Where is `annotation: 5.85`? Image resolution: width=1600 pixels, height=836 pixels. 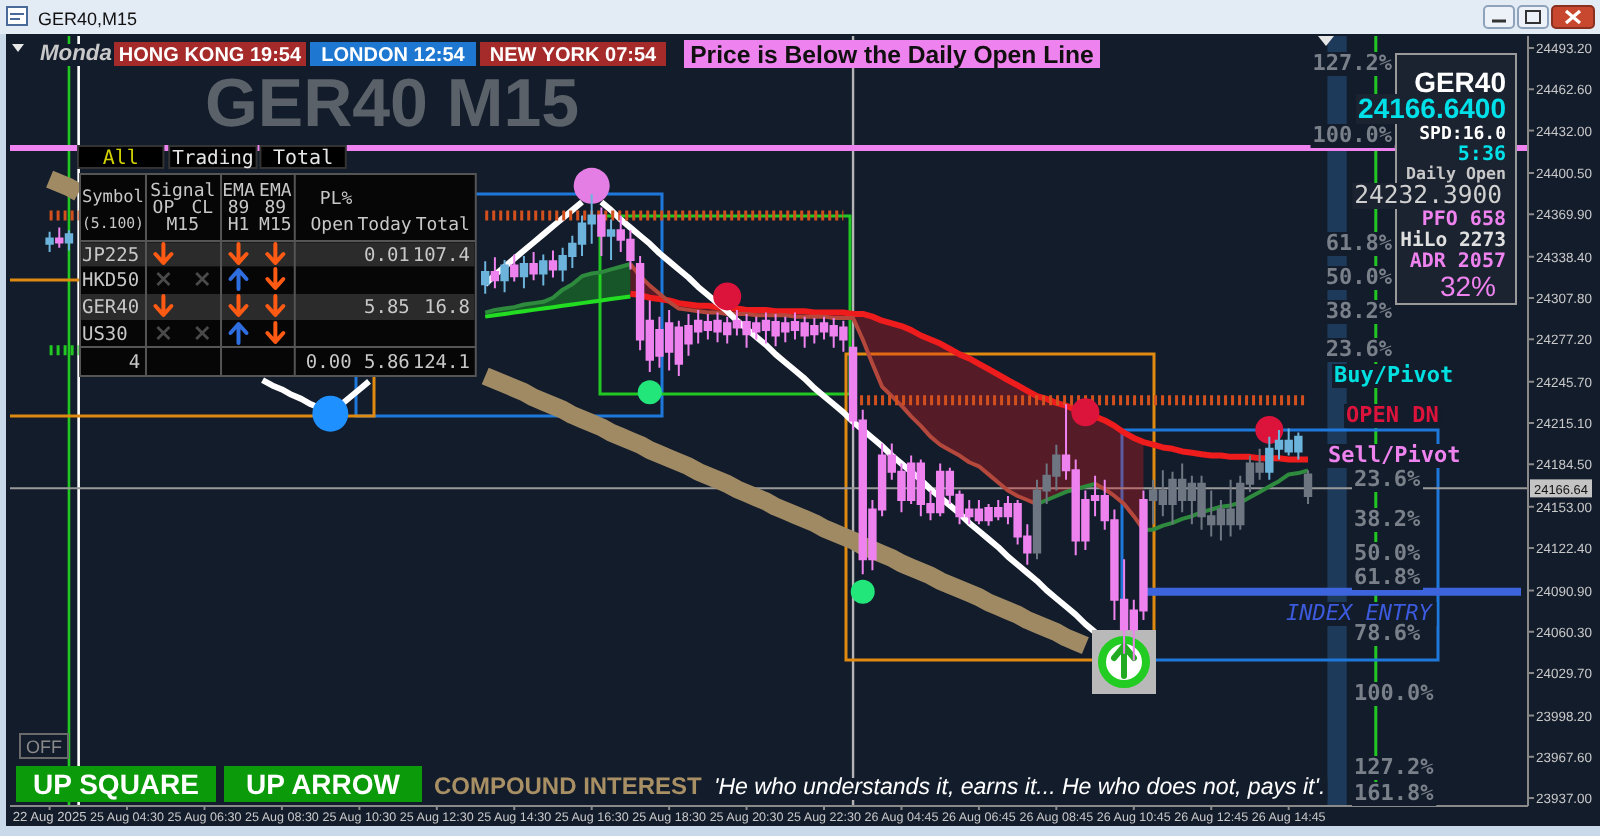
annotation: 5.85 is located at coordinates (387, 308).